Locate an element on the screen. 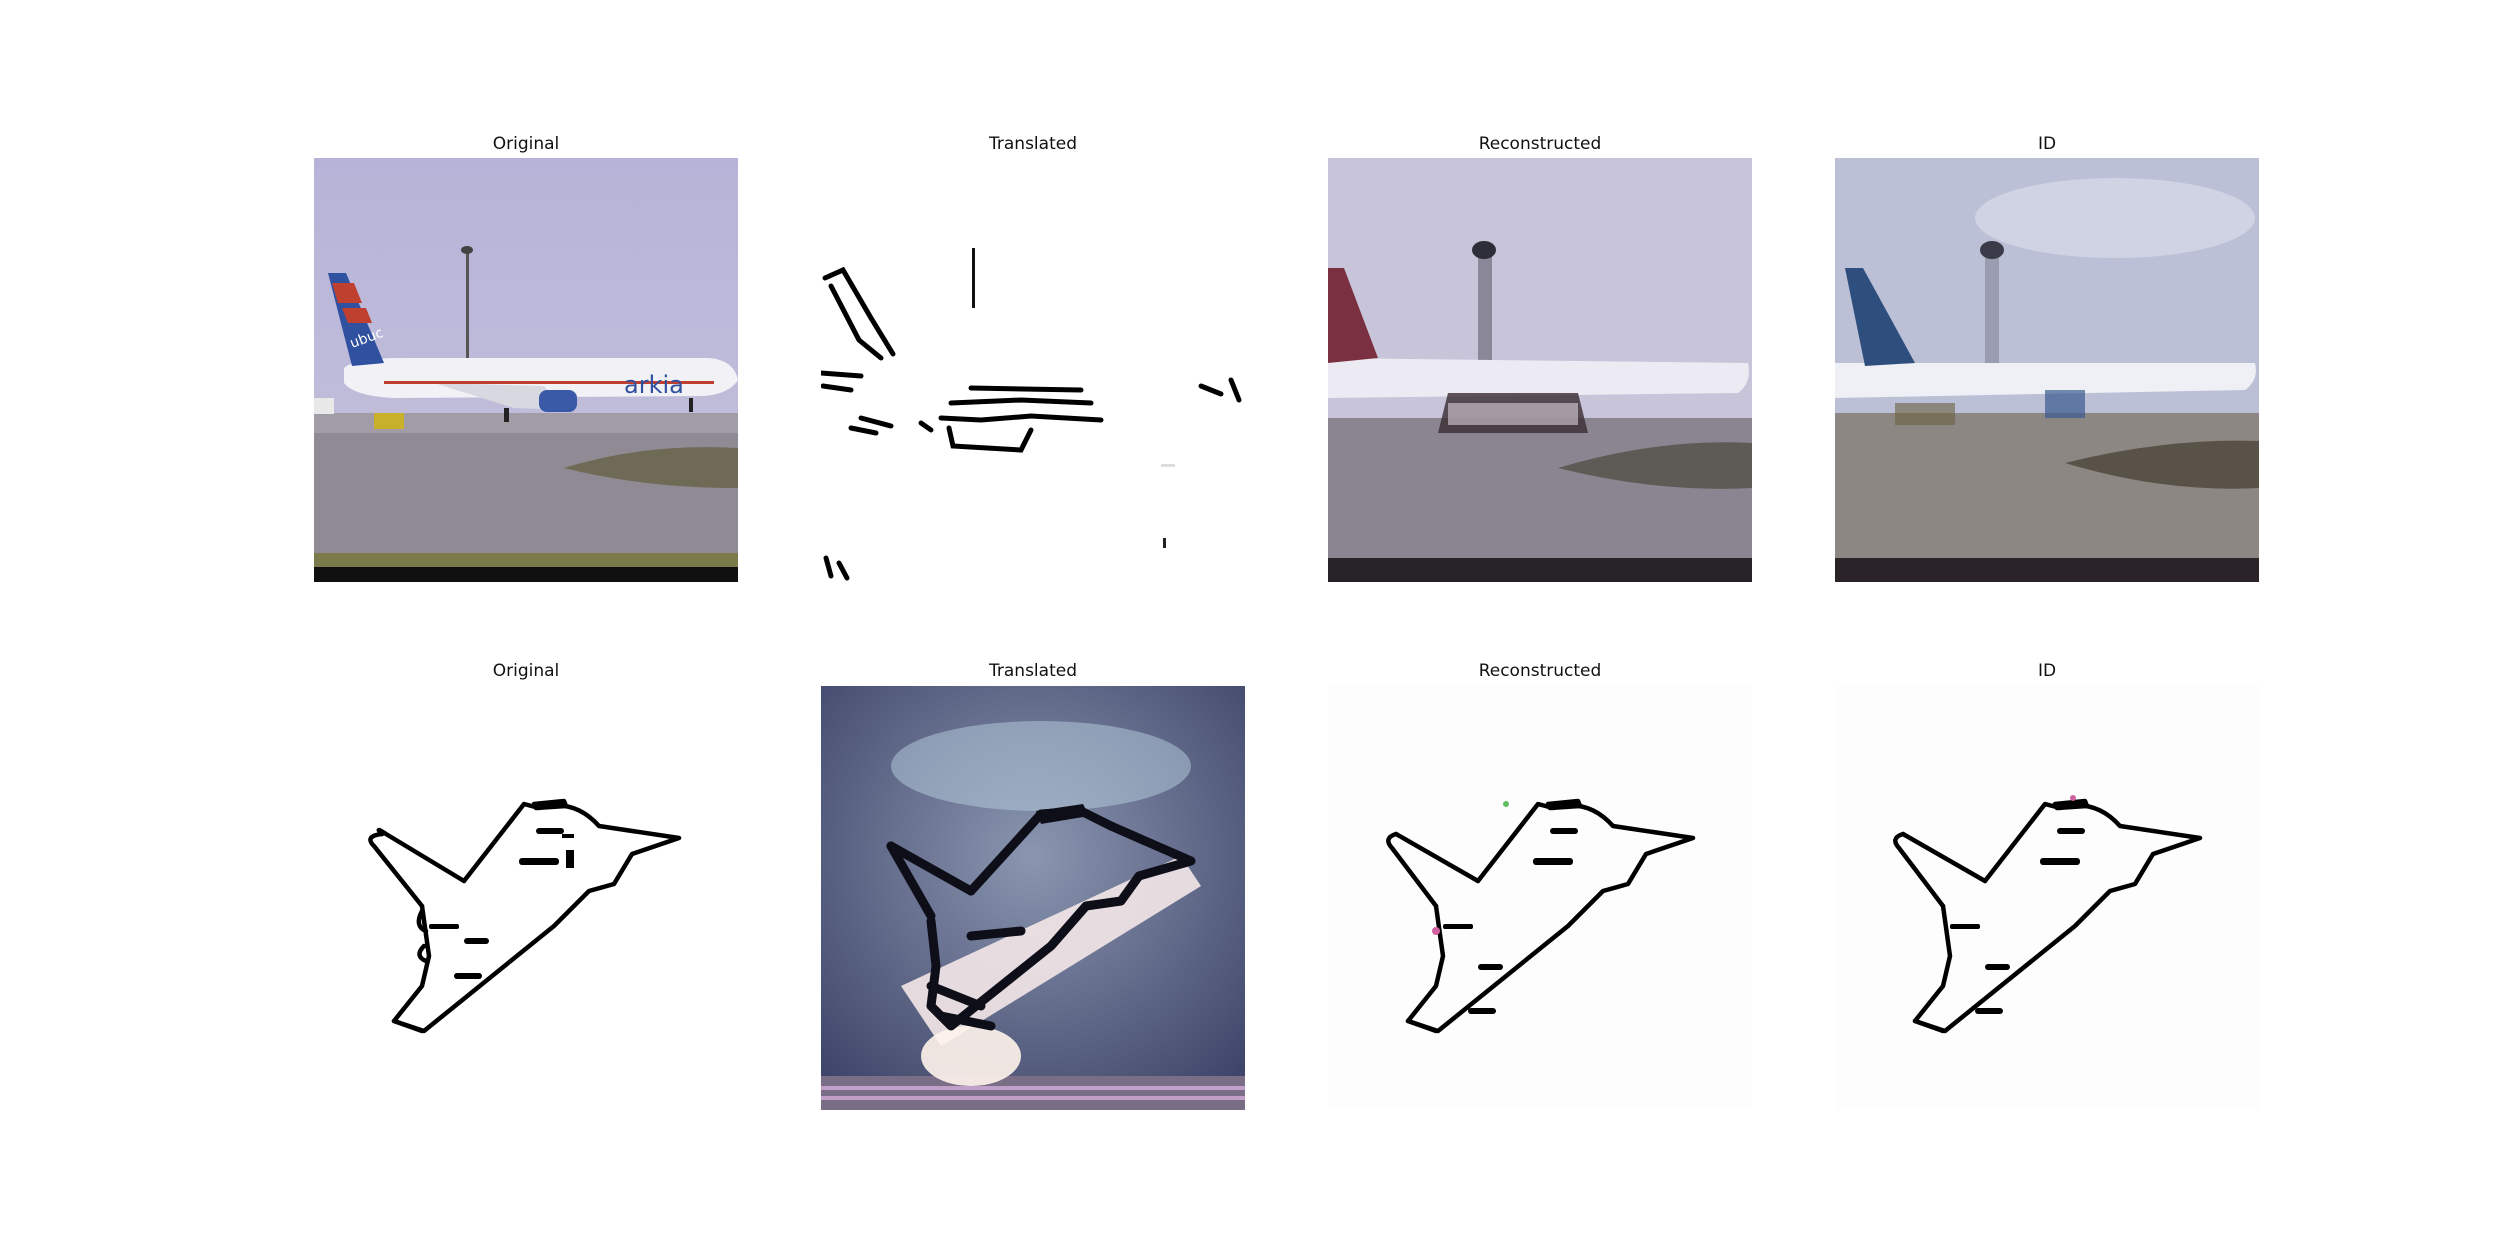  reconstructed-airliner-image is located at coordinates (1540, 370).